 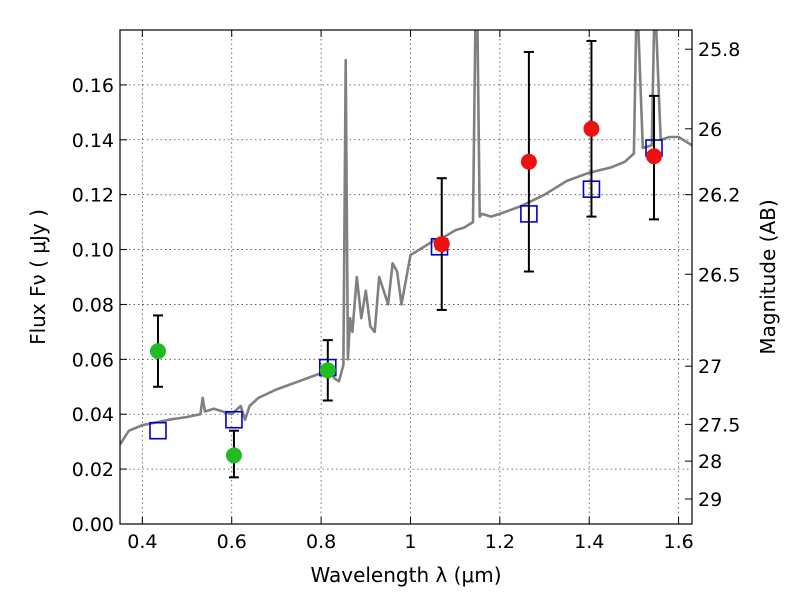 What do you see at coordinates (410, 542) in the screenshot?
I see `x-tick-label: 1` at bounding box center [410, 542].